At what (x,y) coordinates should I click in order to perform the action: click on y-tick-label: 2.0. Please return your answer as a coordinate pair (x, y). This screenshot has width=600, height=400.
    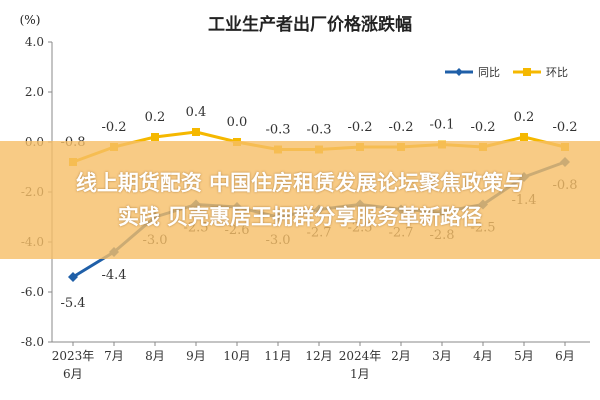
    Looking at the image, I should click on (34, 92).